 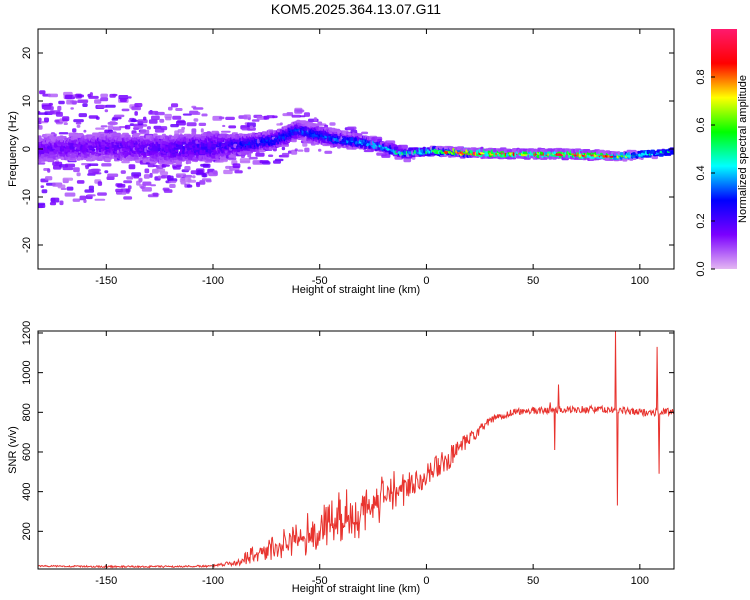 I want to click on snr-x-tick-label: -100, so click(x=213, y=581).